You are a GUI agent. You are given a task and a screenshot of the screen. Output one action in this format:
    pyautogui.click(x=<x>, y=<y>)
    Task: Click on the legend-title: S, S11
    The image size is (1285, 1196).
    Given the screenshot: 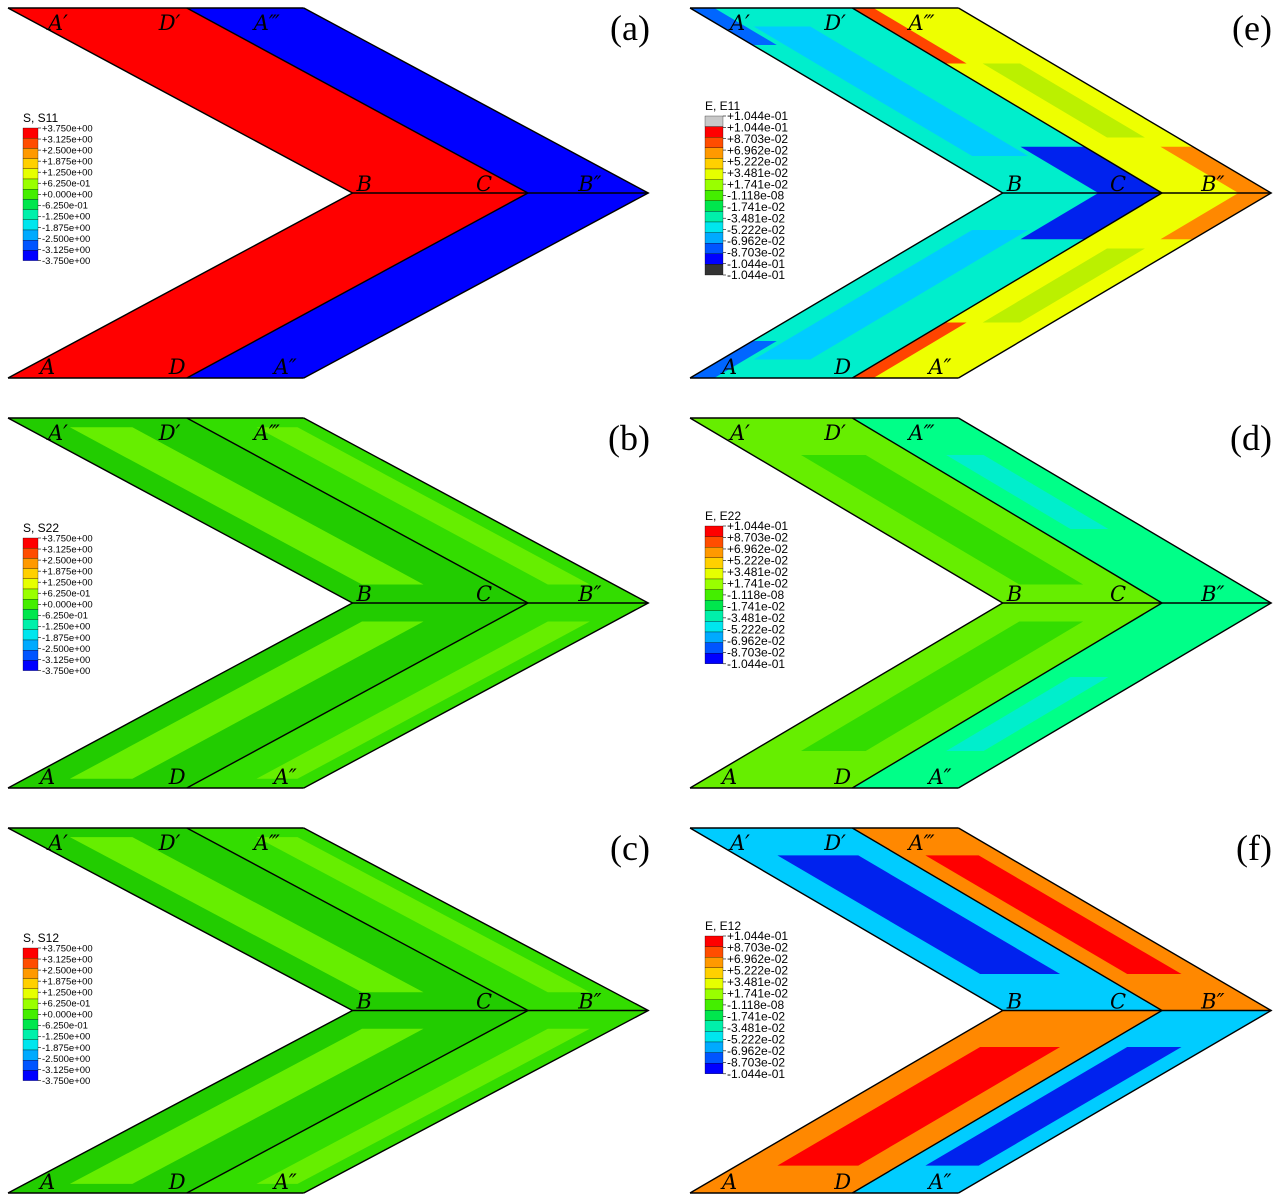 What is the action you would take?
    pyautogui.click(x=40, y=118)
    